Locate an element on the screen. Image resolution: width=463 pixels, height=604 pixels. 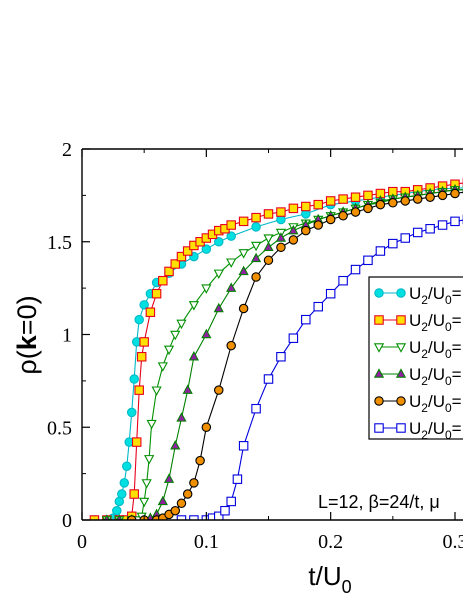
y-axis-title-text: ρ(k=0) is located at coordinates (27, 334).